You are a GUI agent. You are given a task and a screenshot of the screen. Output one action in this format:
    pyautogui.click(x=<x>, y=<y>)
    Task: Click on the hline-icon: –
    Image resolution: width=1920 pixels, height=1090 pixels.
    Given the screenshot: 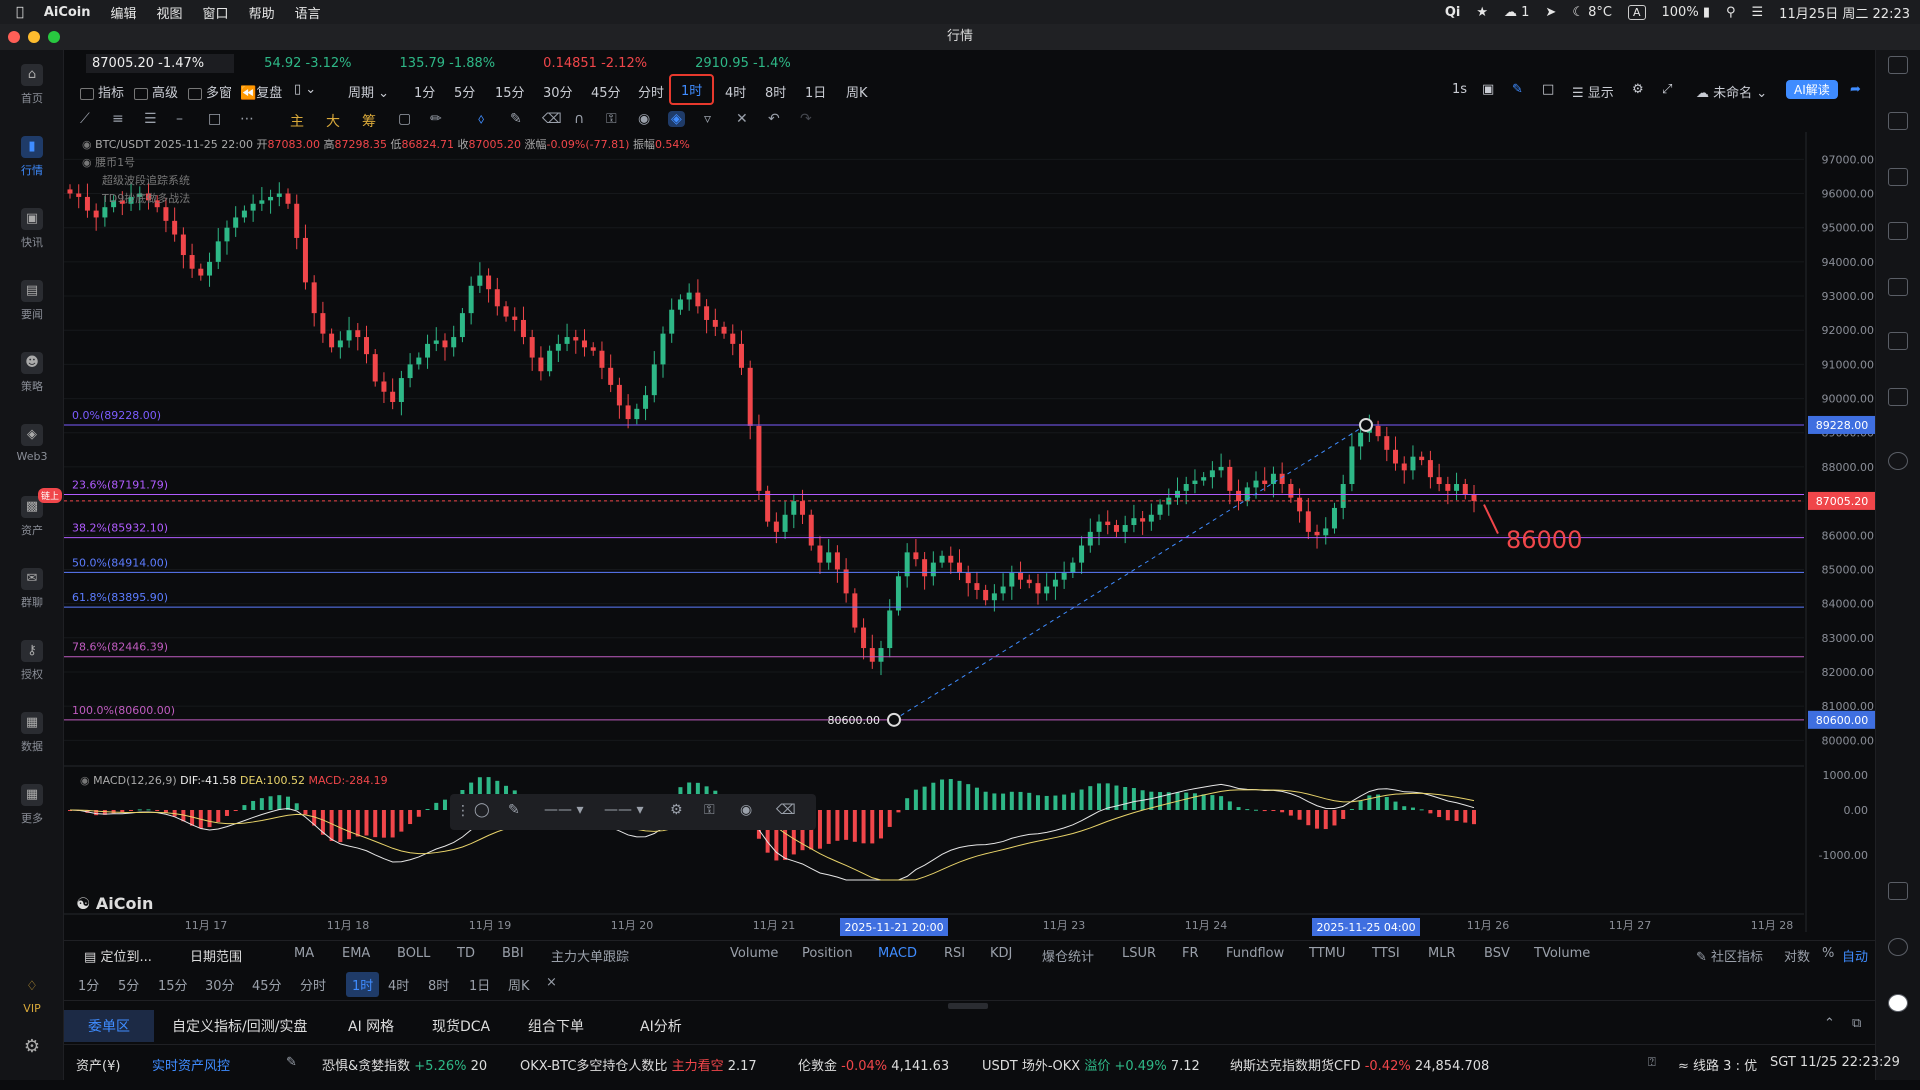 What is the action you would take?
    pyautogui.click(x=179, y=119)
    